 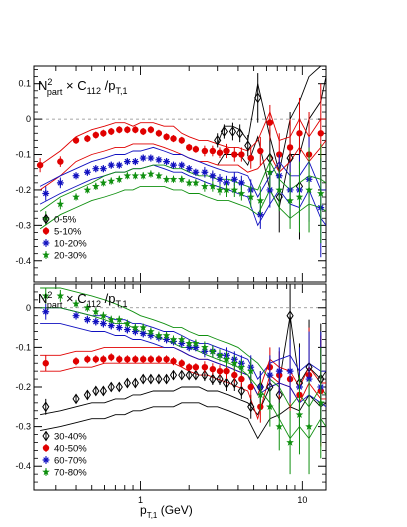 I want to click on legend-entry: 70-80%, so click(x=70, y=473).